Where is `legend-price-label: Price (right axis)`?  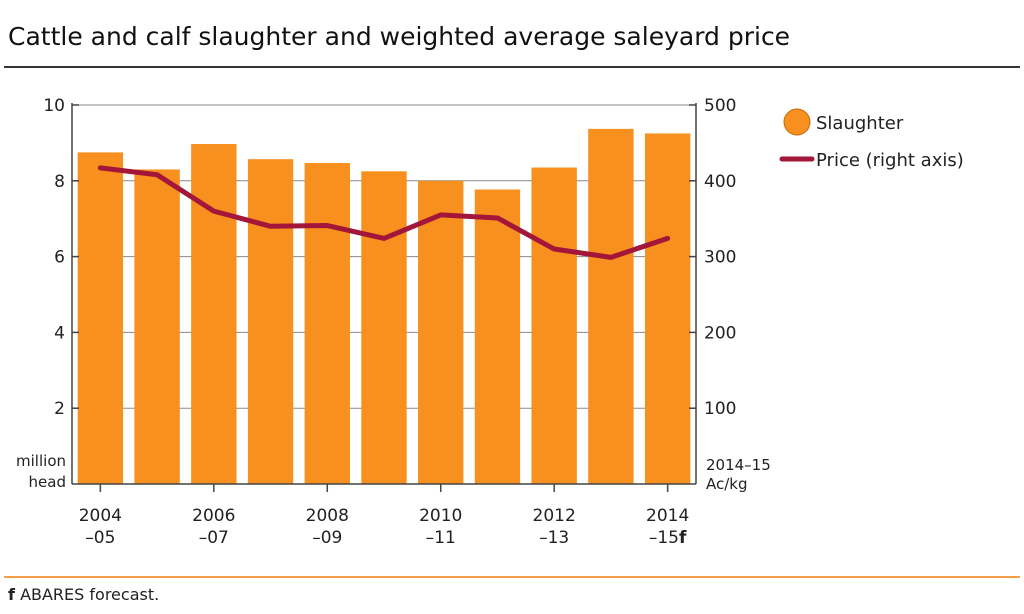
legend-price-label: Price (right axis) is located at coordinates (890, 160).